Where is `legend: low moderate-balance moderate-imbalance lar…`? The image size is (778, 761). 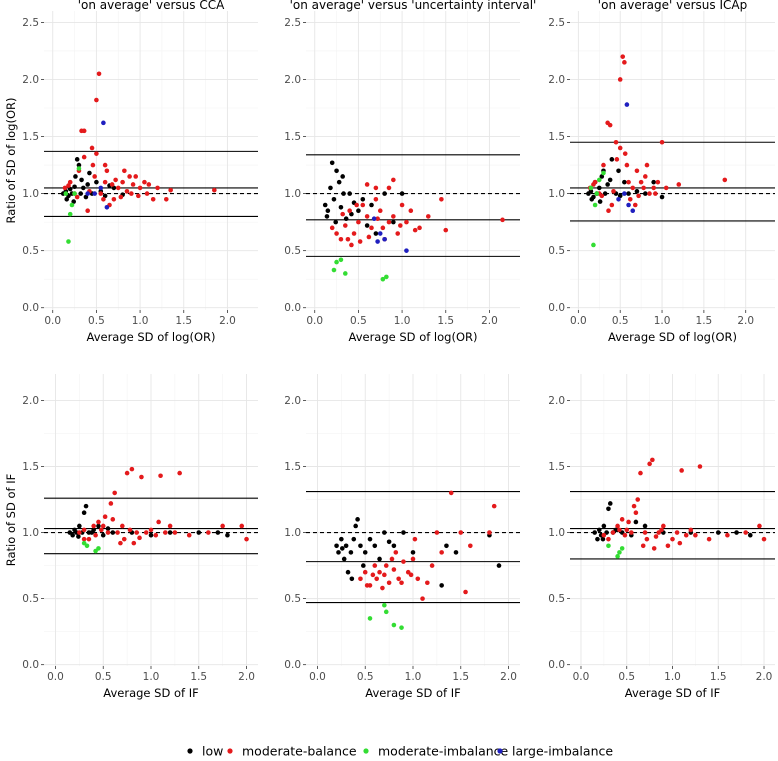 legend: low moderate-balance moderate-imbalance lar… is located at coordinates (400, 751).